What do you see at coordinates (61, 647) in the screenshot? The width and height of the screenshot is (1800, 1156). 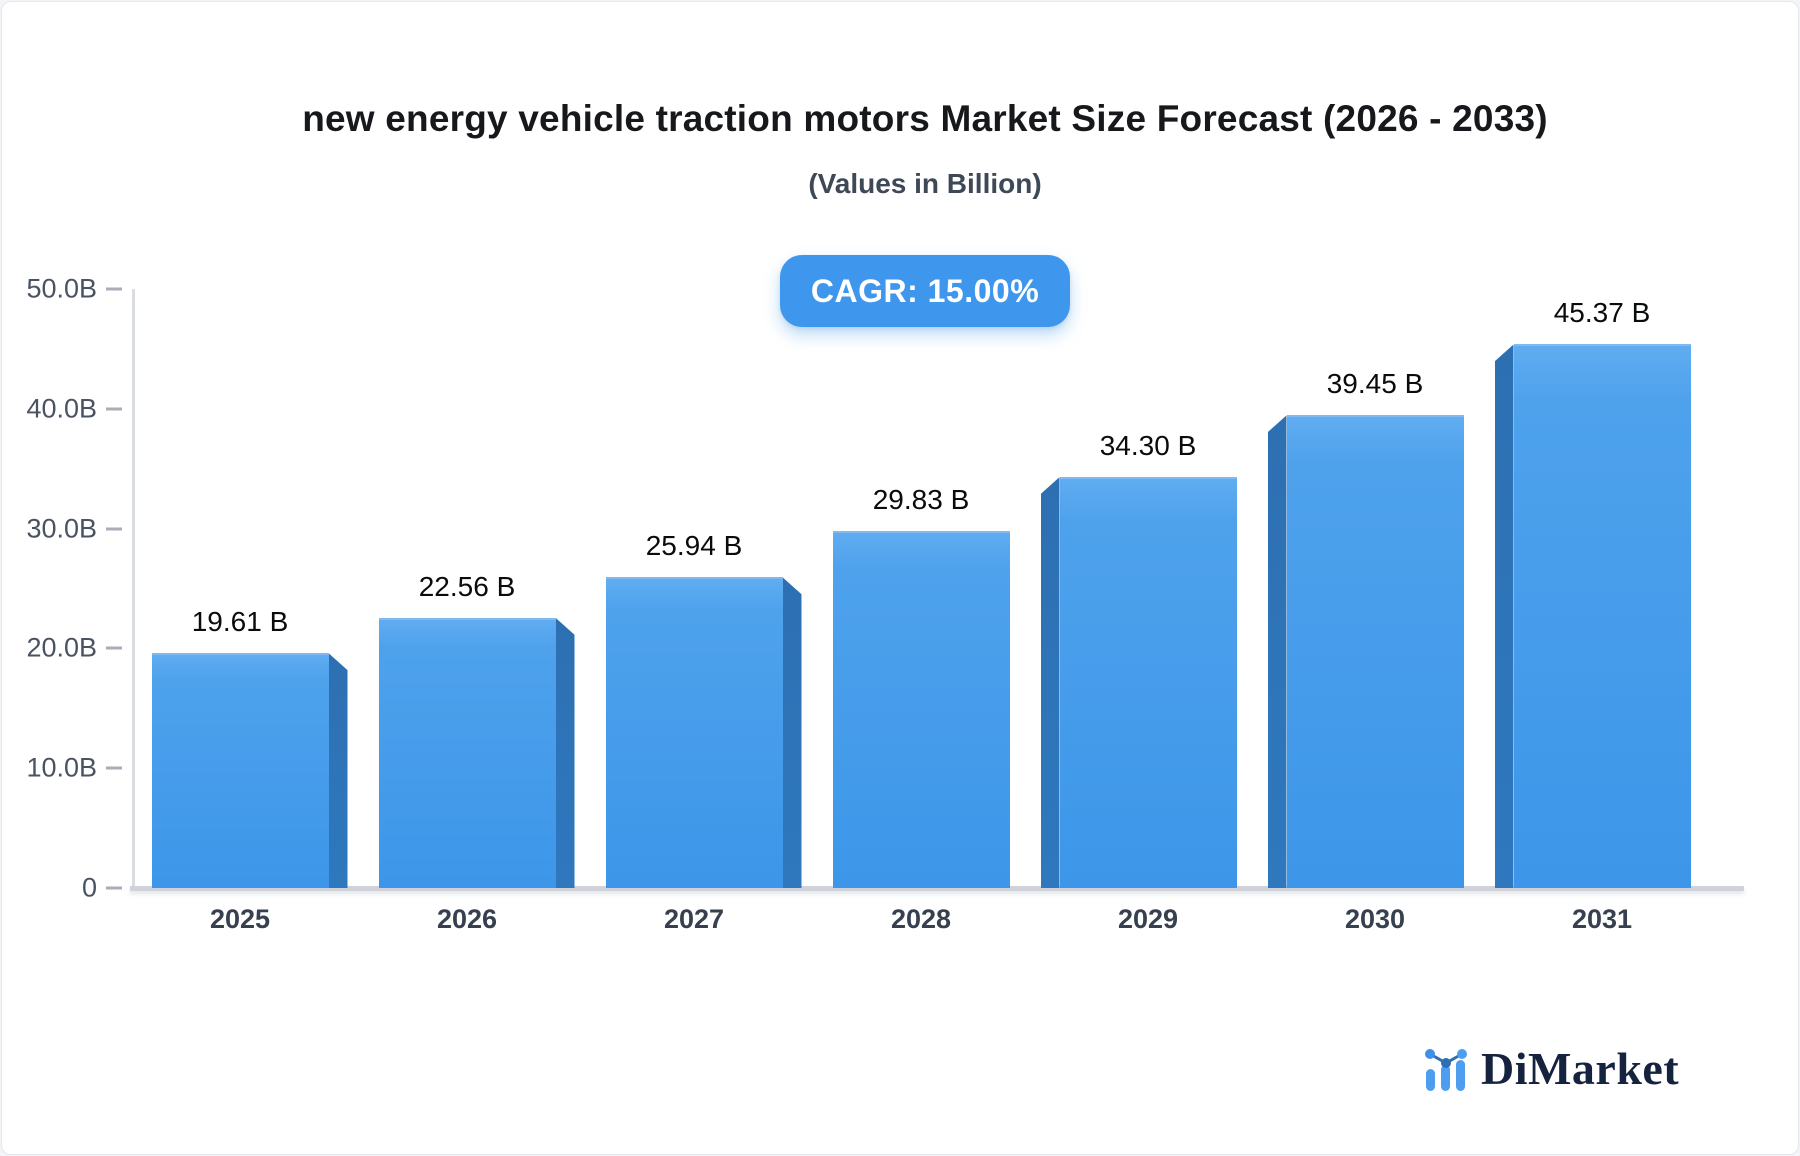 I see `y-axis-tick-label: 20.0B` at bounding box center [61, 647].